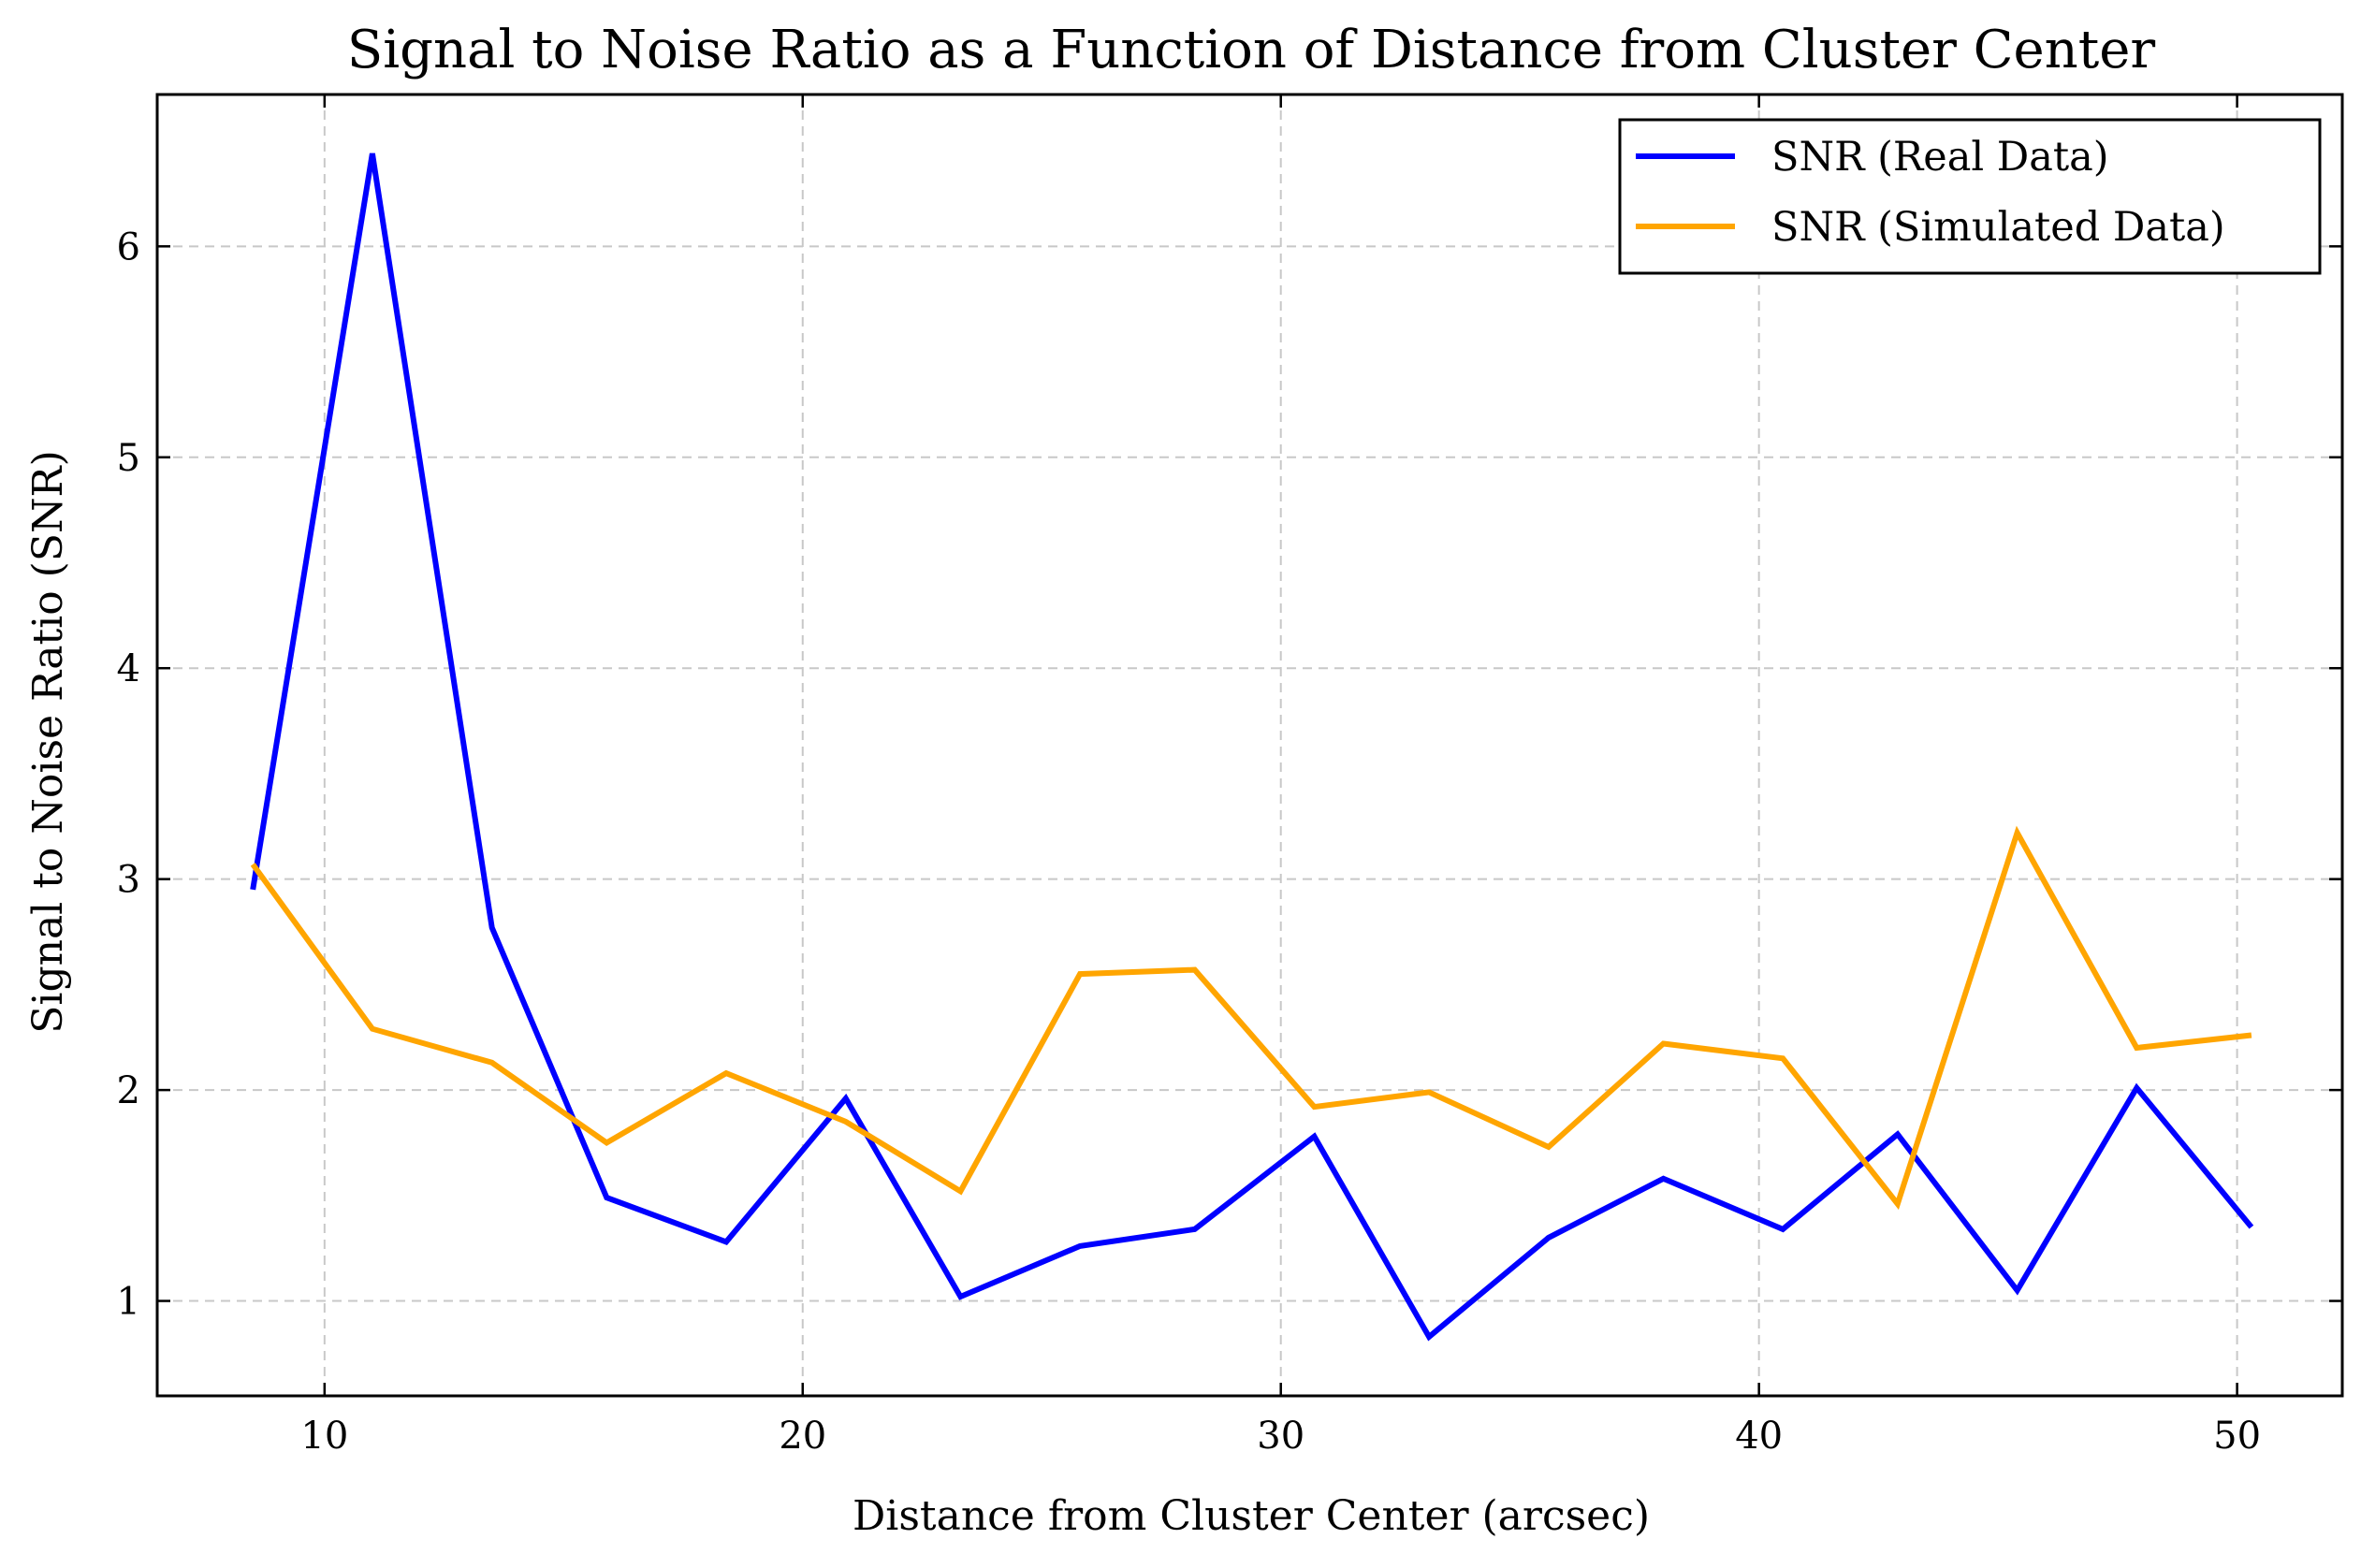 The width and height of the screenshot is (2361, 1568). Describe the element at coordinates (128, 1302) in the screenshot. I see `y-tick-label: 1` at that location.